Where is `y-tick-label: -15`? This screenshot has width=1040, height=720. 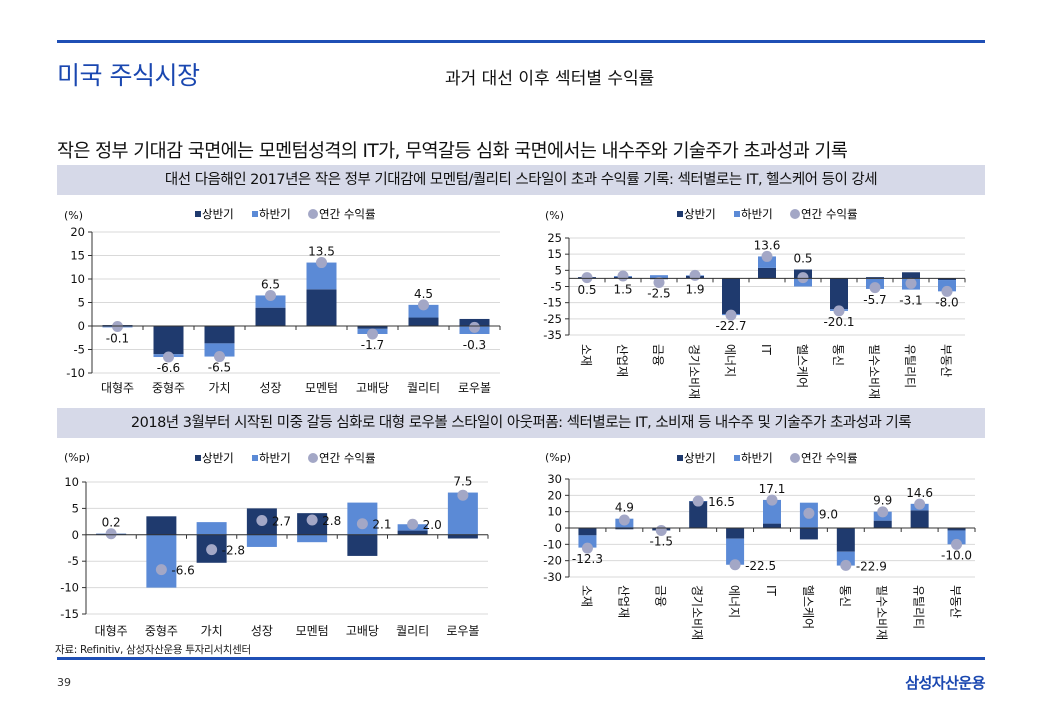 y-tick-label: -15 is located at coordinates (552, 303).